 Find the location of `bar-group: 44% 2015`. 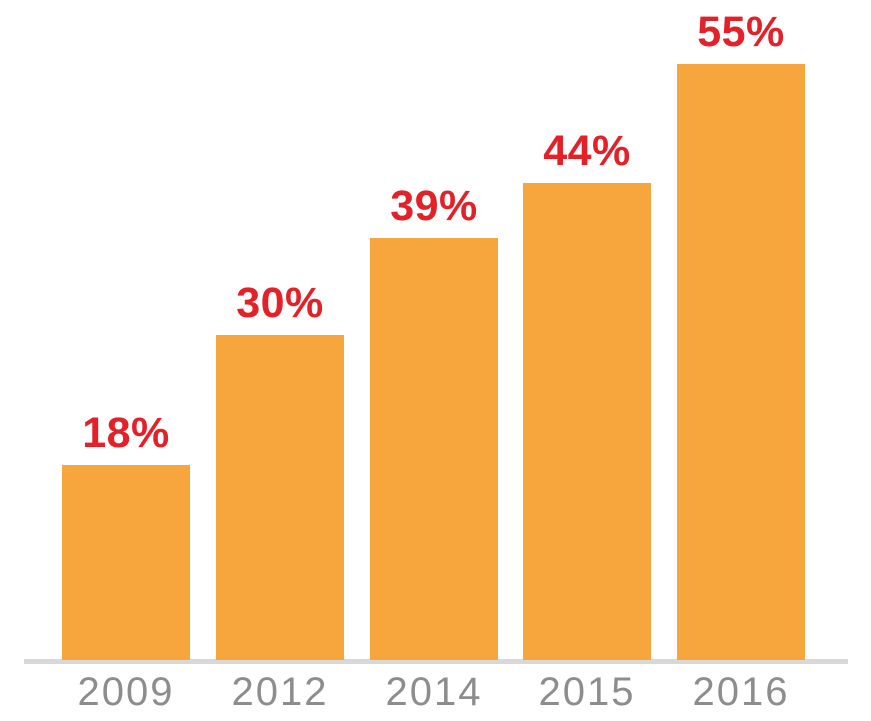

bar-group: 44% 2015 is located at coordinates (587, 360).